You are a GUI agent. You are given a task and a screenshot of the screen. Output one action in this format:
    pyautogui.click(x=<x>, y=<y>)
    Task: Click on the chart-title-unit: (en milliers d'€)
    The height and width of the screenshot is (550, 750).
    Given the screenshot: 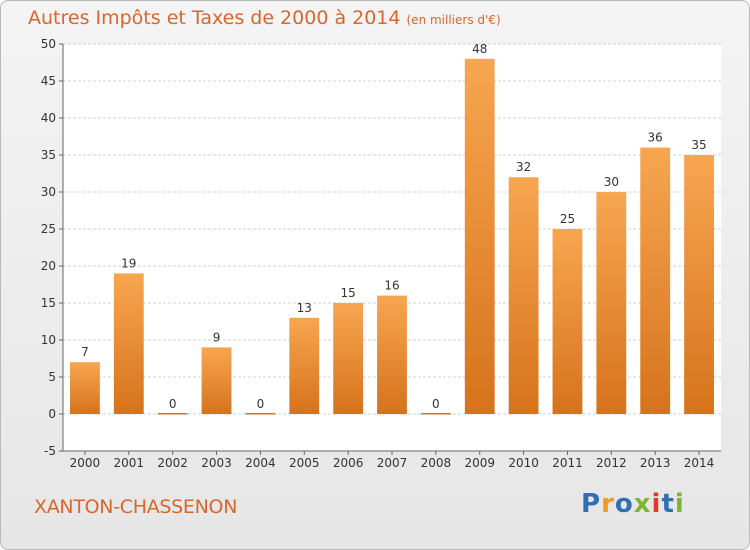 What is the action you would take?
    pyautogui.click(x=453, y=20)
    